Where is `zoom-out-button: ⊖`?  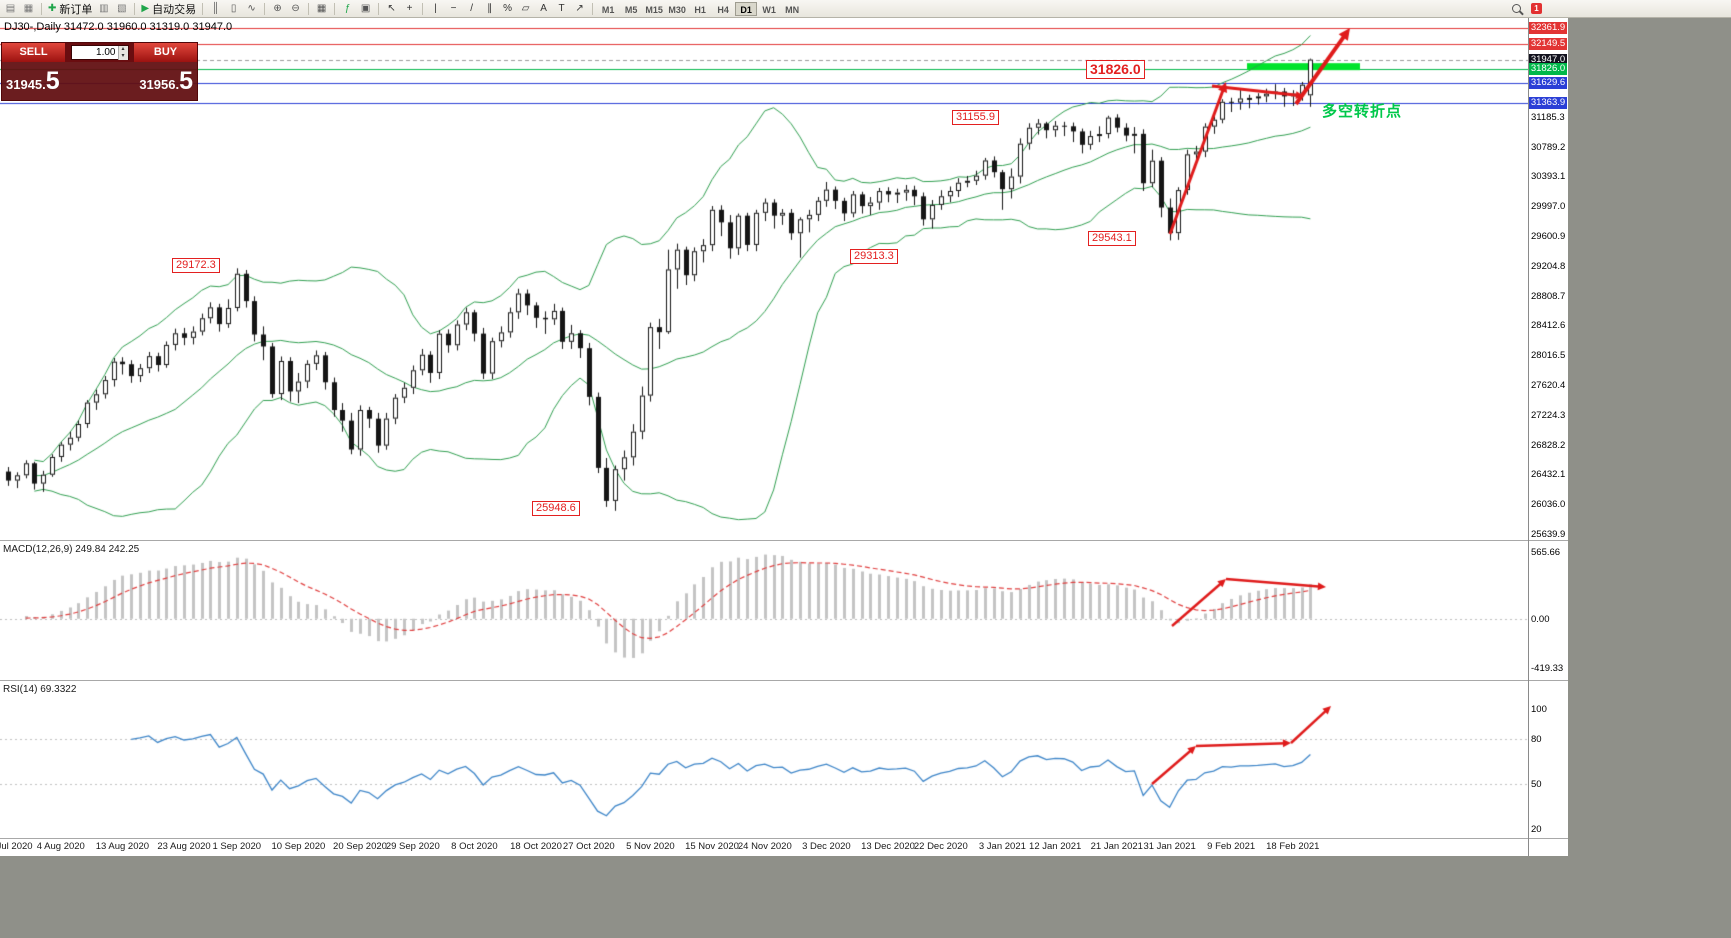 zoom-out-button: ⊖ is located at coordinates (295, 9).